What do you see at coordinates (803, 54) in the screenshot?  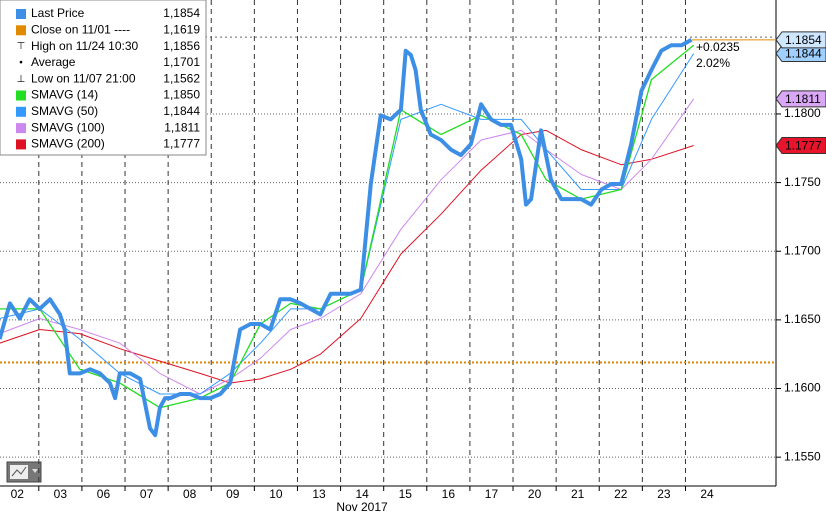 I see `value-box-label: 1.1844` at bounding box center [803, 54].